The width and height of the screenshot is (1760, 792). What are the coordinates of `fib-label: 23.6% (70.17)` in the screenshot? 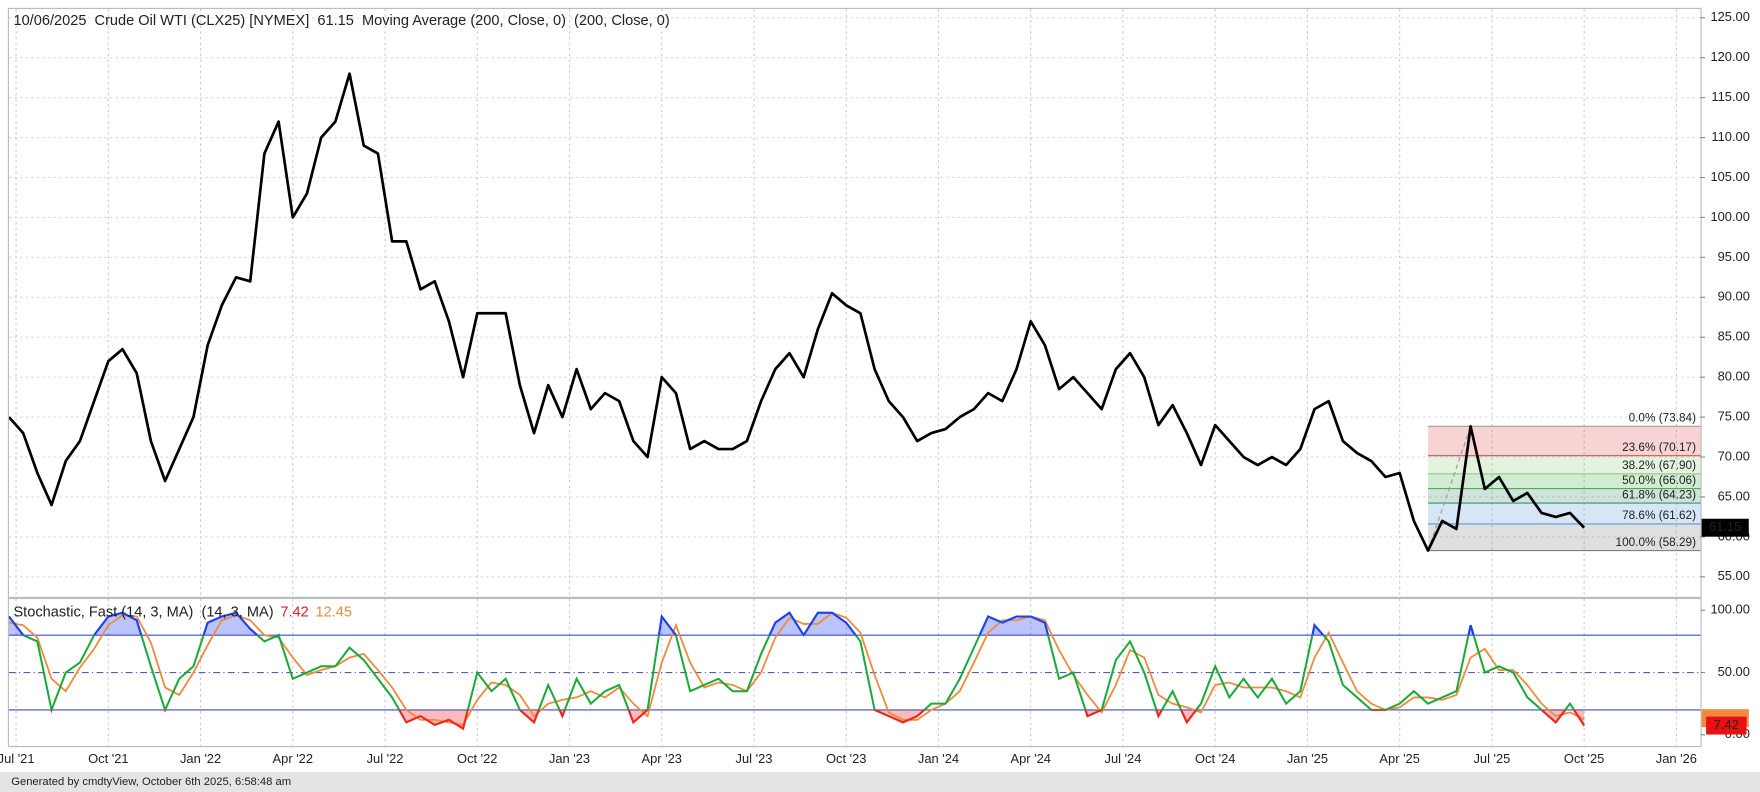 It's located at (1659, 447).